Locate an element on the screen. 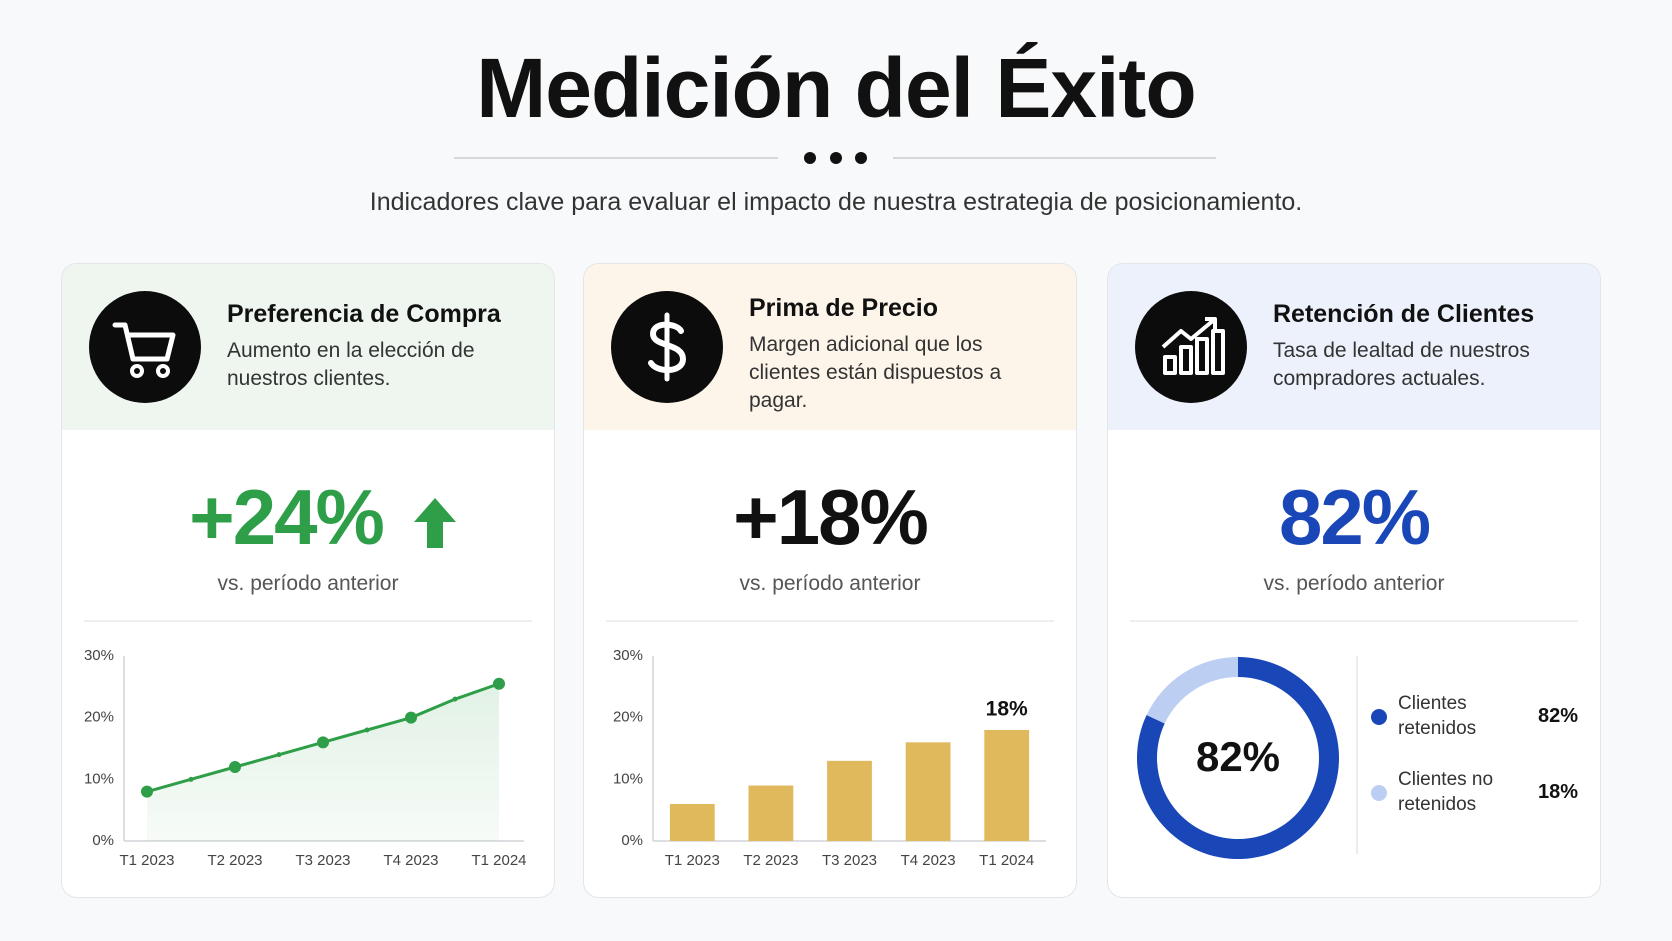 The height and width of the screenshot is (941, 1672). data-label: 18% is located at coordinates (1007, 709).